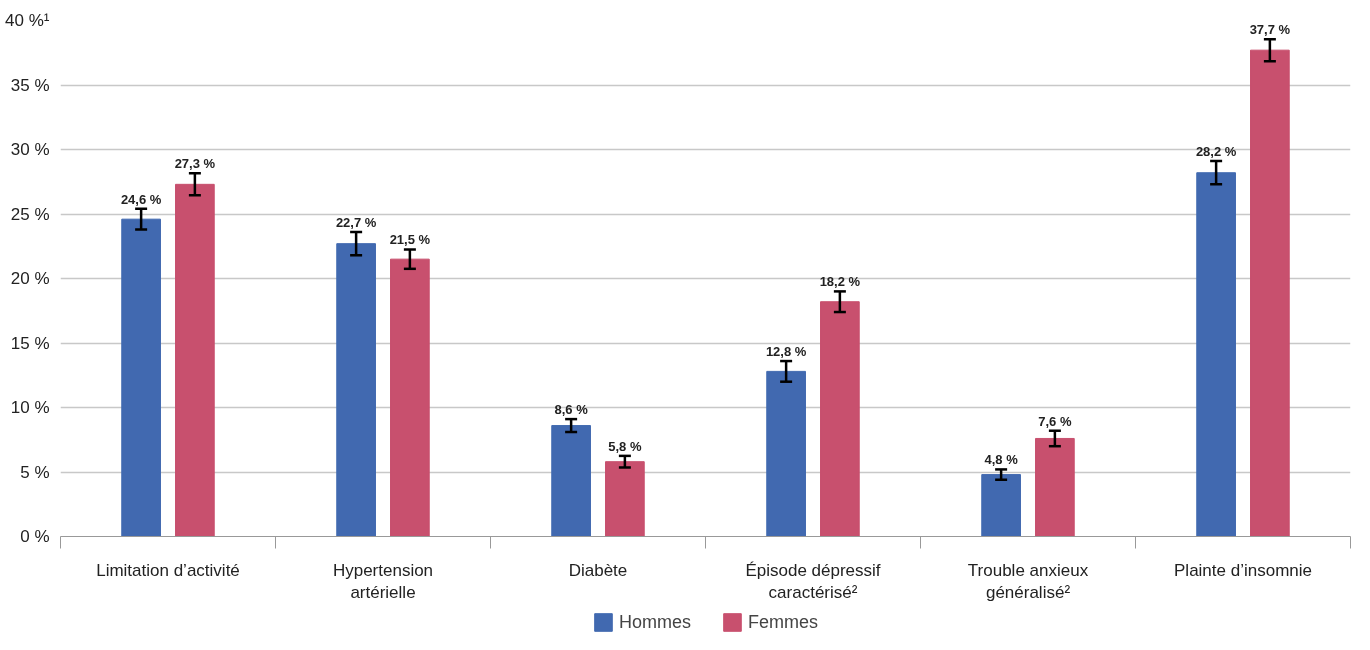 The width and height of the screenshot is (1370, 650). I want to click on x-tick-label: Hypertension artérielle, so click(383, 581).